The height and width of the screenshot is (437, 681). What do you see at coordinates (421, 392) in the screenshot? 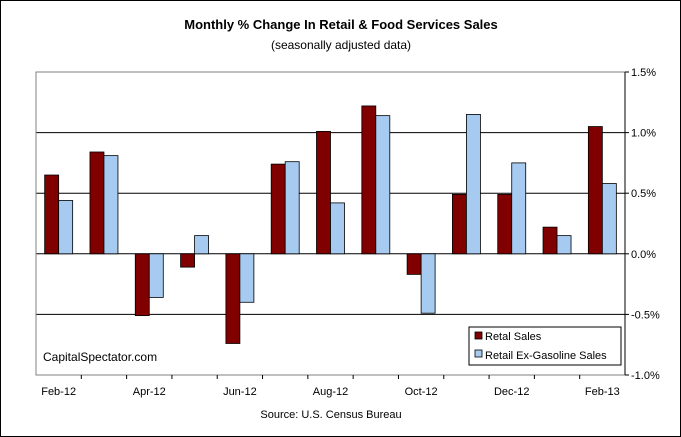
I see `x-tick-label: Oct-12` at bounding box center [421, 392].